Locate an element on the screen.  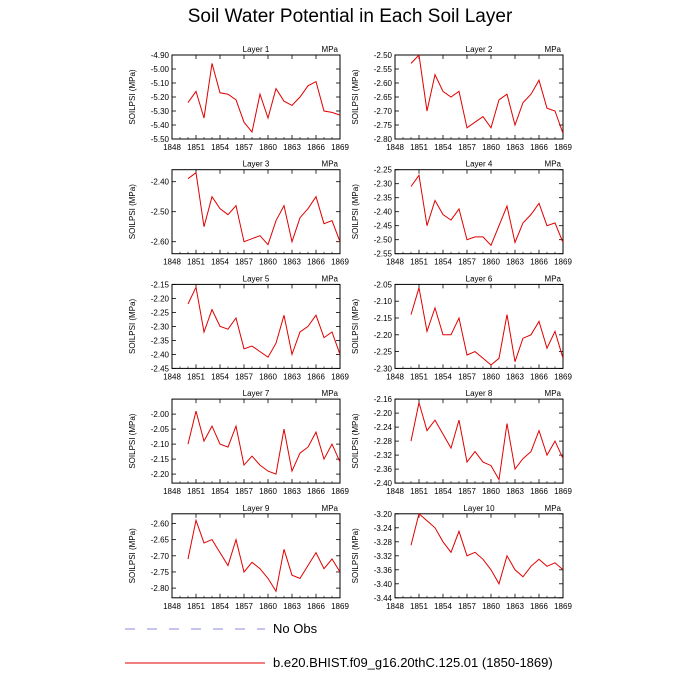
layer-7-units: MPa is located at coordinates (330, 393).